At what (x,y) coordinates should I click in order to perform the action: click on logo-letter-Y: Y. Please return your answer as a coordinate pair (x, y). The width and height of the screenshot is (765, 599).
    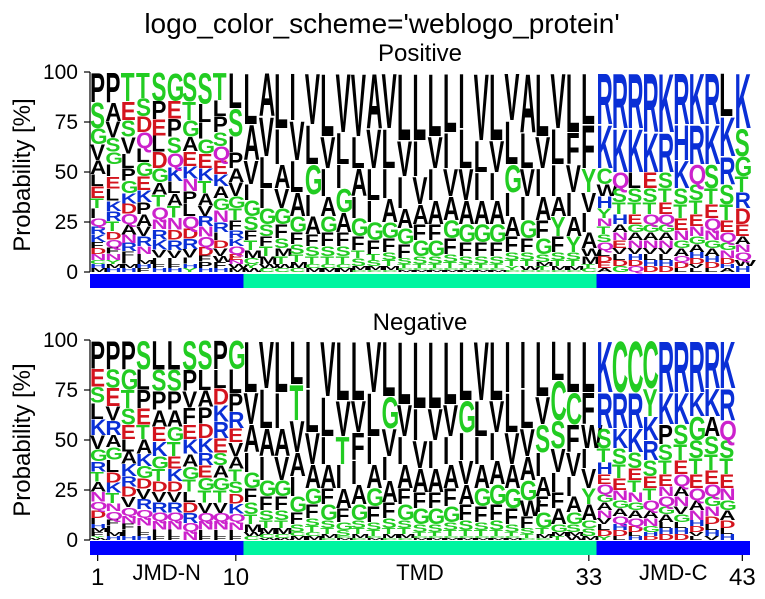
    Looking at the image, I should click on (605, 213).